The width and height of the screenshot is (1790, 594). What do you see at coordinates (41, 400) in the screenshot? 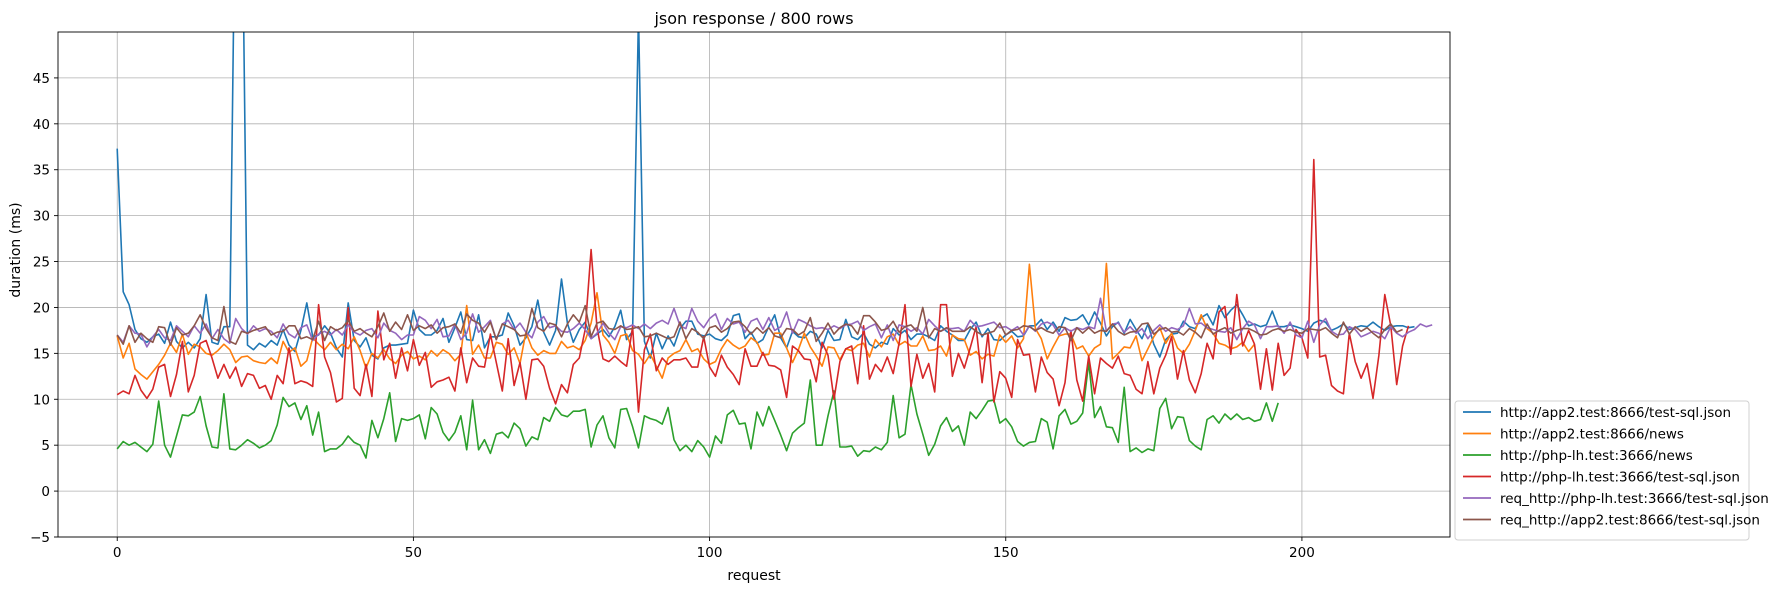
I see `y-tick-label: 10` at bounding box center [41, 400].